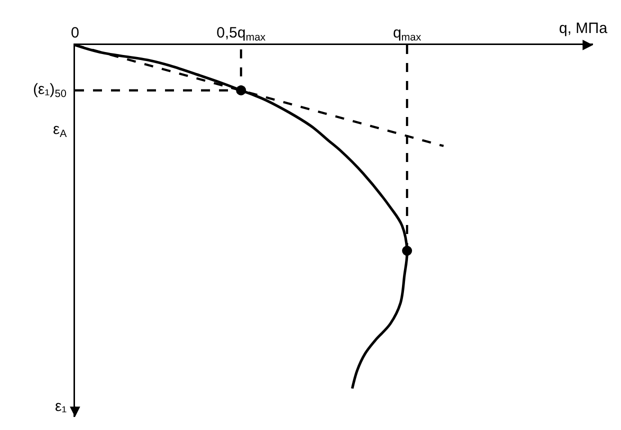 This screenshot has width=621, height=430. What do you see at coordinates (407, 34) in the screenshot?
I see `x-tick-label: q$_{max}$` at bounding box center [407, 34].